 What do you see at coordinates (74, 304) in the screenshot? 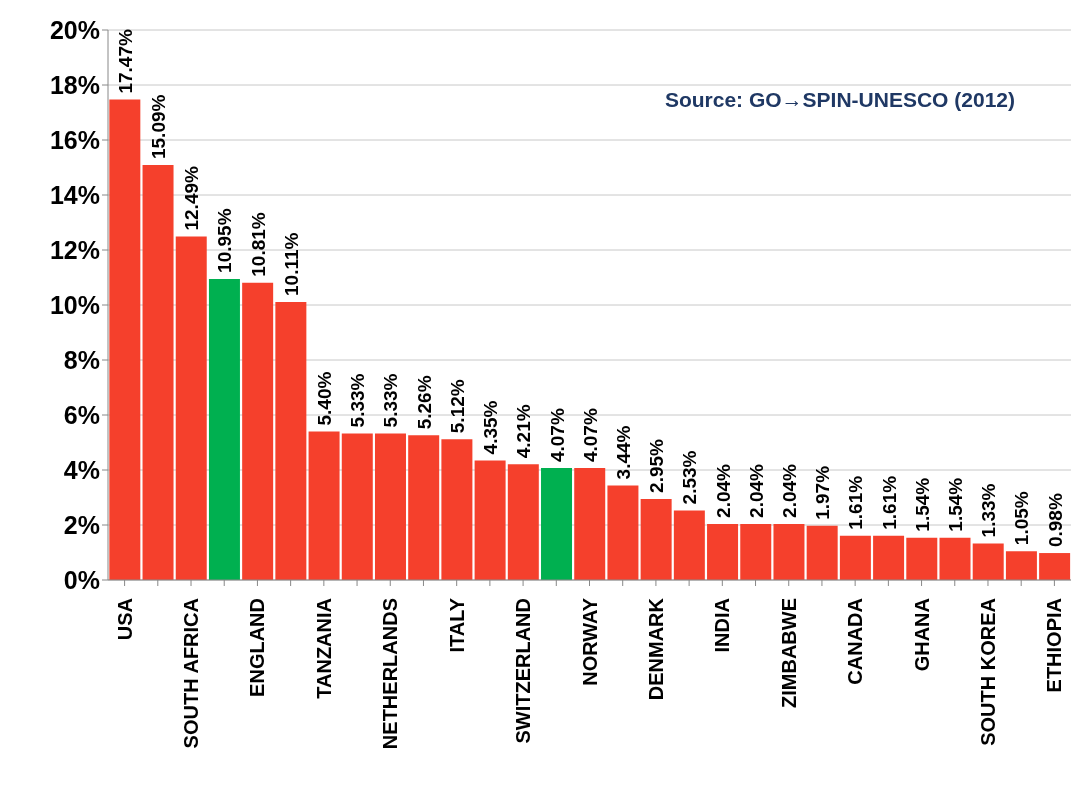
I see `y-tick-label: 10%` at bounding box center [74, 304].